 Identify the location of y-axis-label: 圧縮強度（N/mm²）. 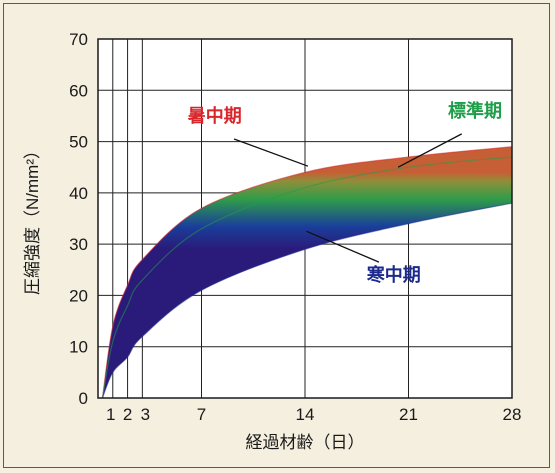
(32, 218).